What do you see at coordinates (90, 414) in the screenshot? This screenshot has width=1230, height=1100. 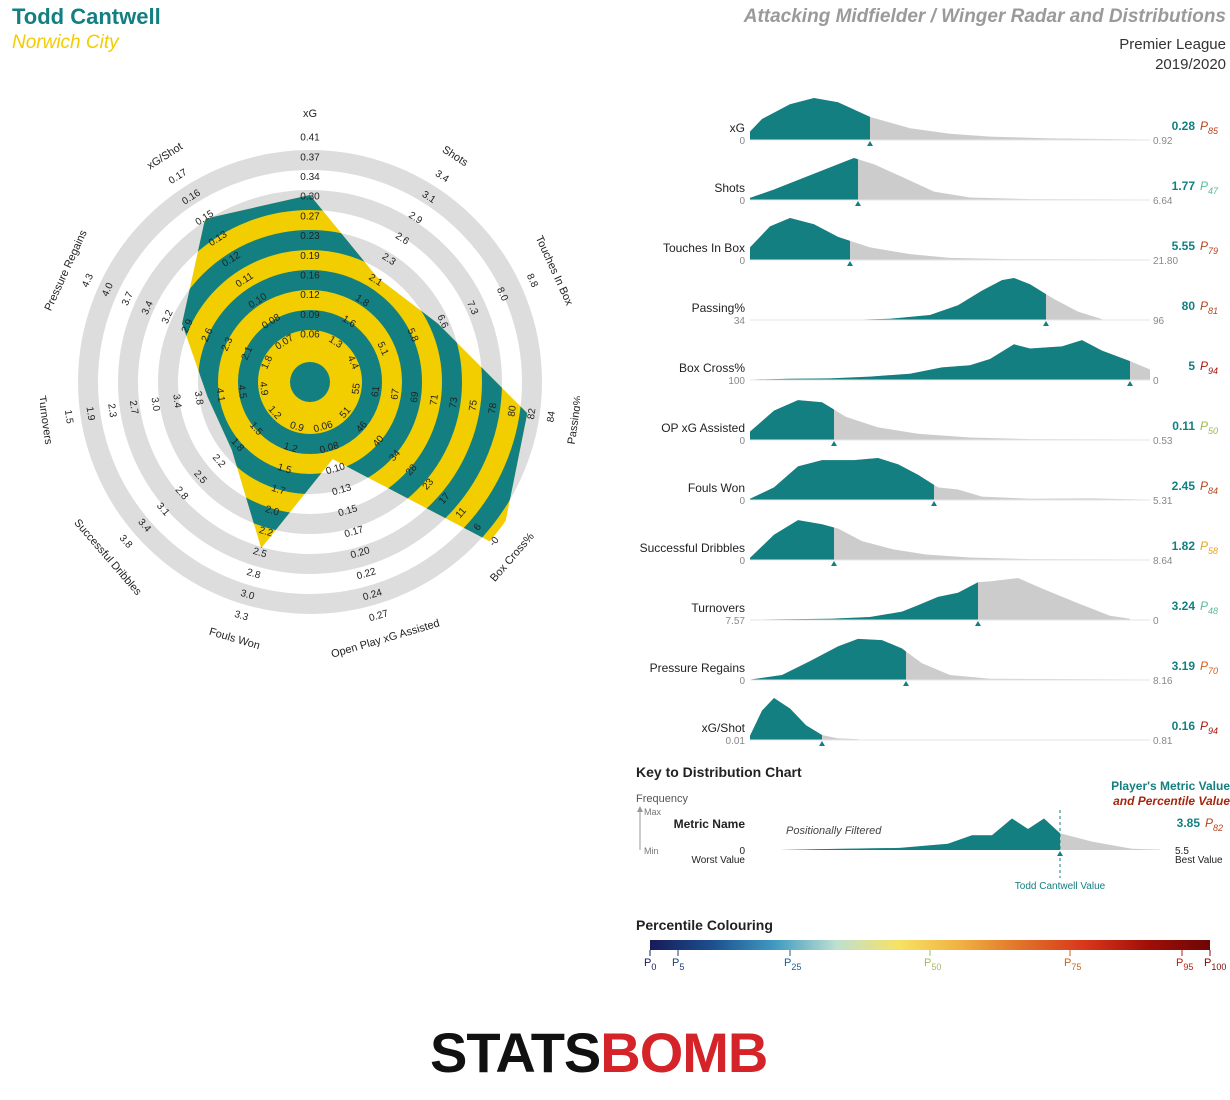 I see `radar-tick-label: 1.9` at bounding box center [90, 414].